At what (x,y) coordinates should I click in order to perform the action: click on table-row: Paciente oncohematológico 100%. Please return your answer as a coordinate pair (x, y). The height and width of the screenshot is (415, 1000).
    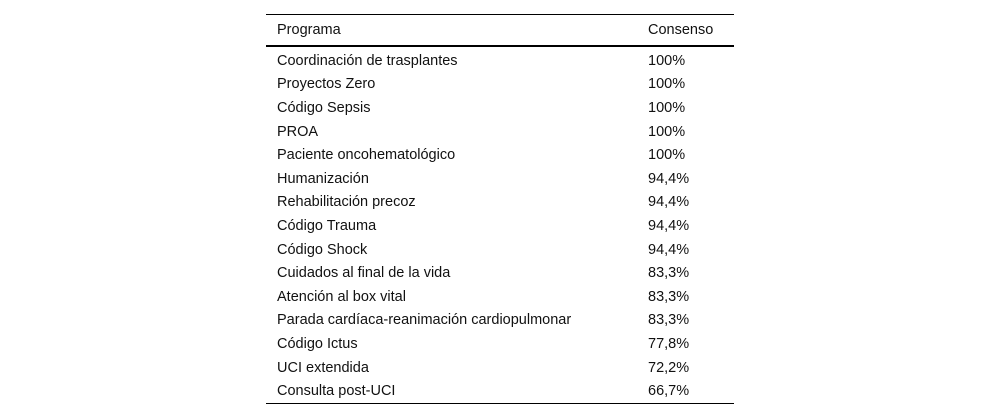
    Looking at the image, I should click on (500, 155).